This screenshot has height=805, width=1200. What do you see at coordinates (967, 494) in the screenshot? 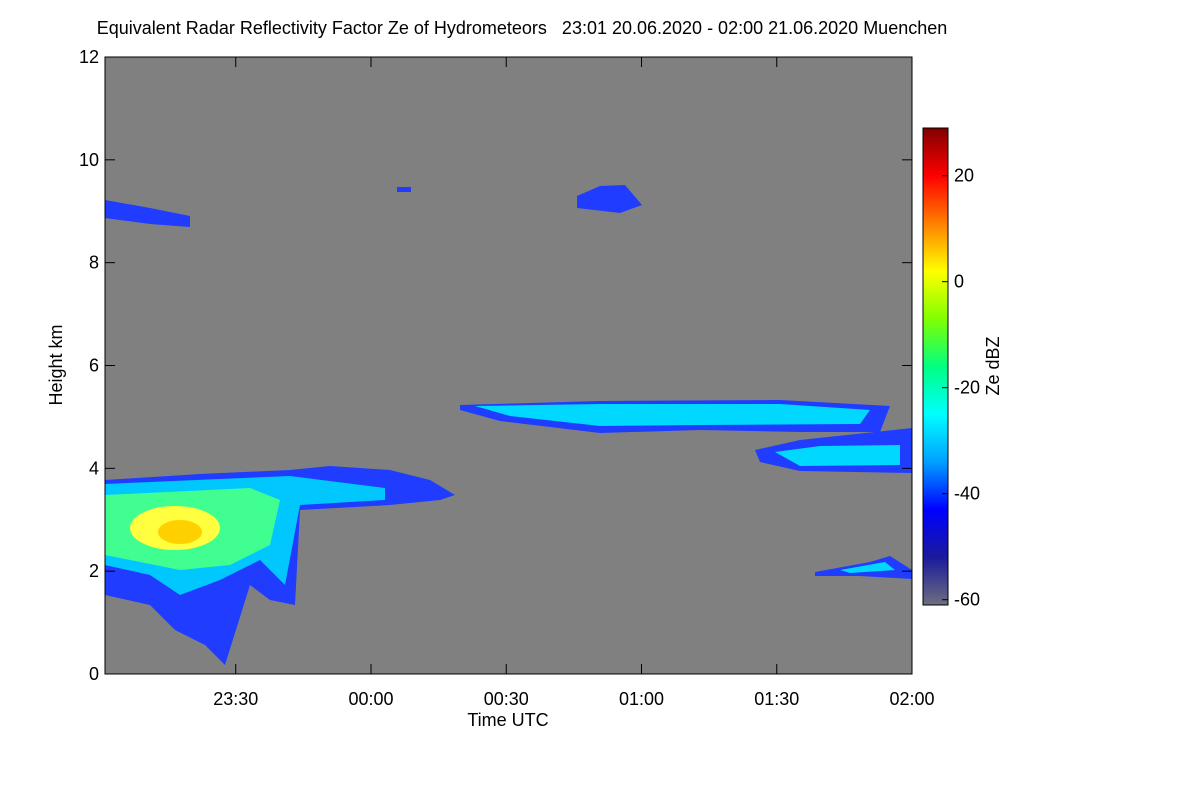
I see `colorbar-tick-label: -40` at bounding box center [967, 494].